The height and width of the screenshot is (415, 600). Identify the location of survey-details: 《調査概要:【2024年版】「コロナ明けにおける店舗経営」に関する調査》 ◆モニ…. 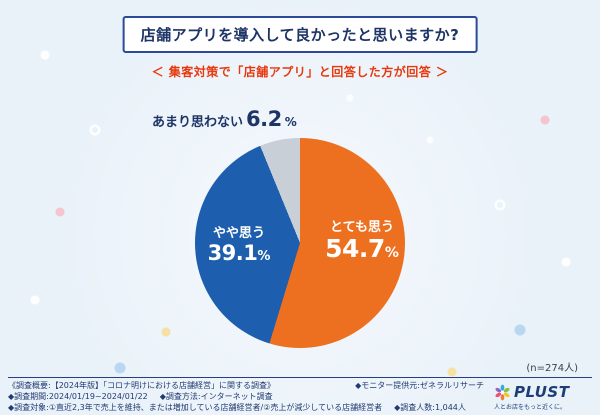
(248, 397).